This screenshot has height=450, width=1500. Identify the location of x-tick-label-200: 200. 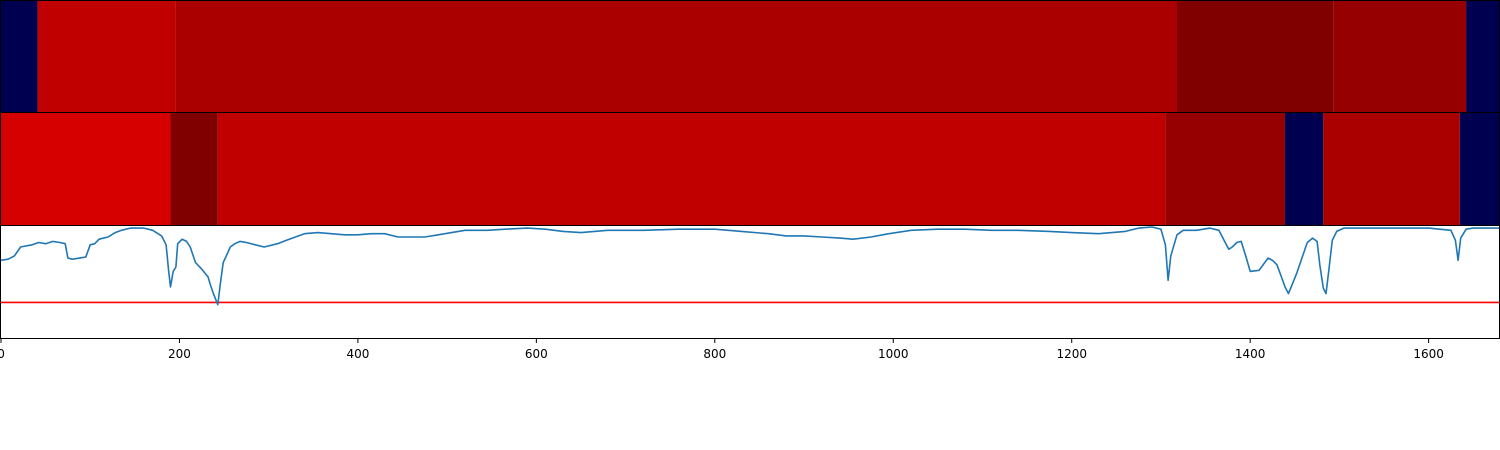
(179, 354).